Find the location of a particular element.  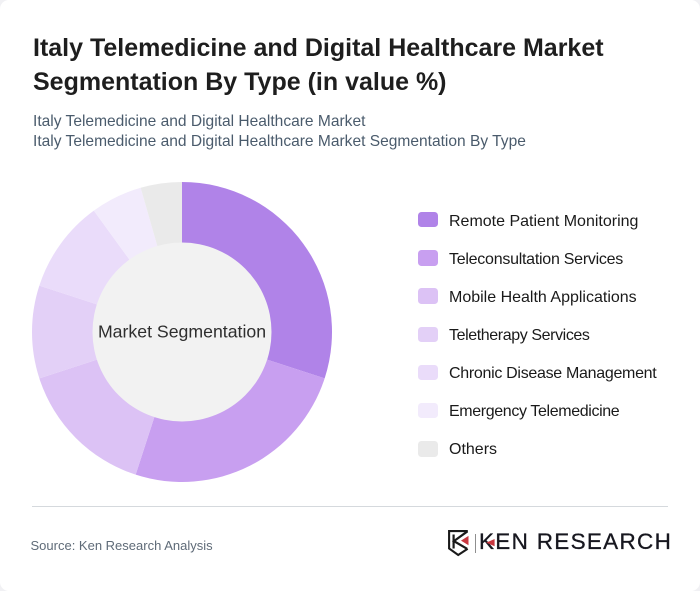

svg-text: Market Segmentation is located at coordinates (182, 331).